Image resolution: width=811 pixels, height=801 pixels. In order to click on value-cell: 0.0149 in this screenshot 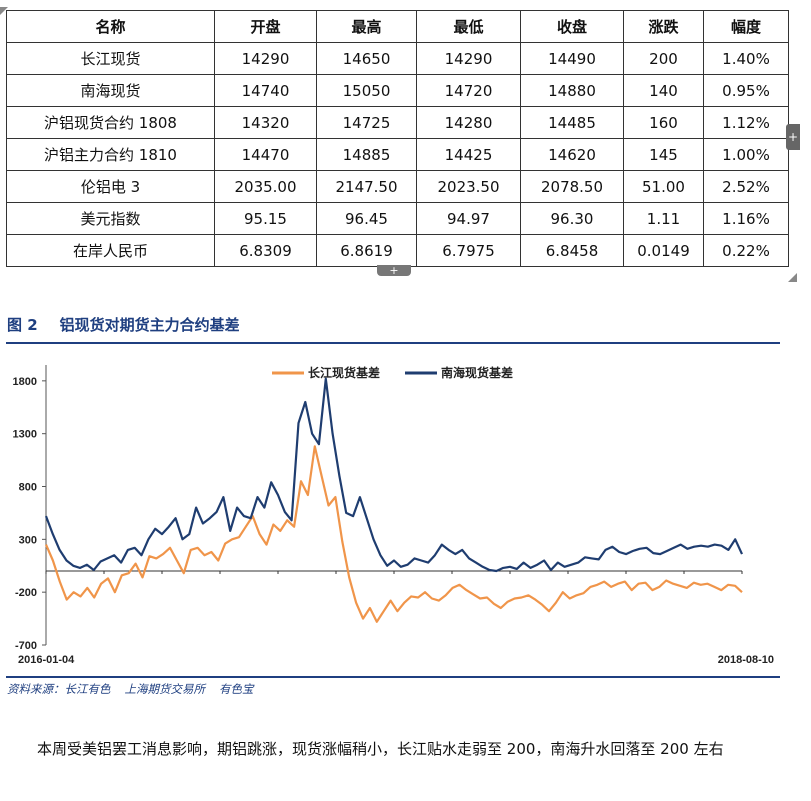, I will do `click(663, 250)`.